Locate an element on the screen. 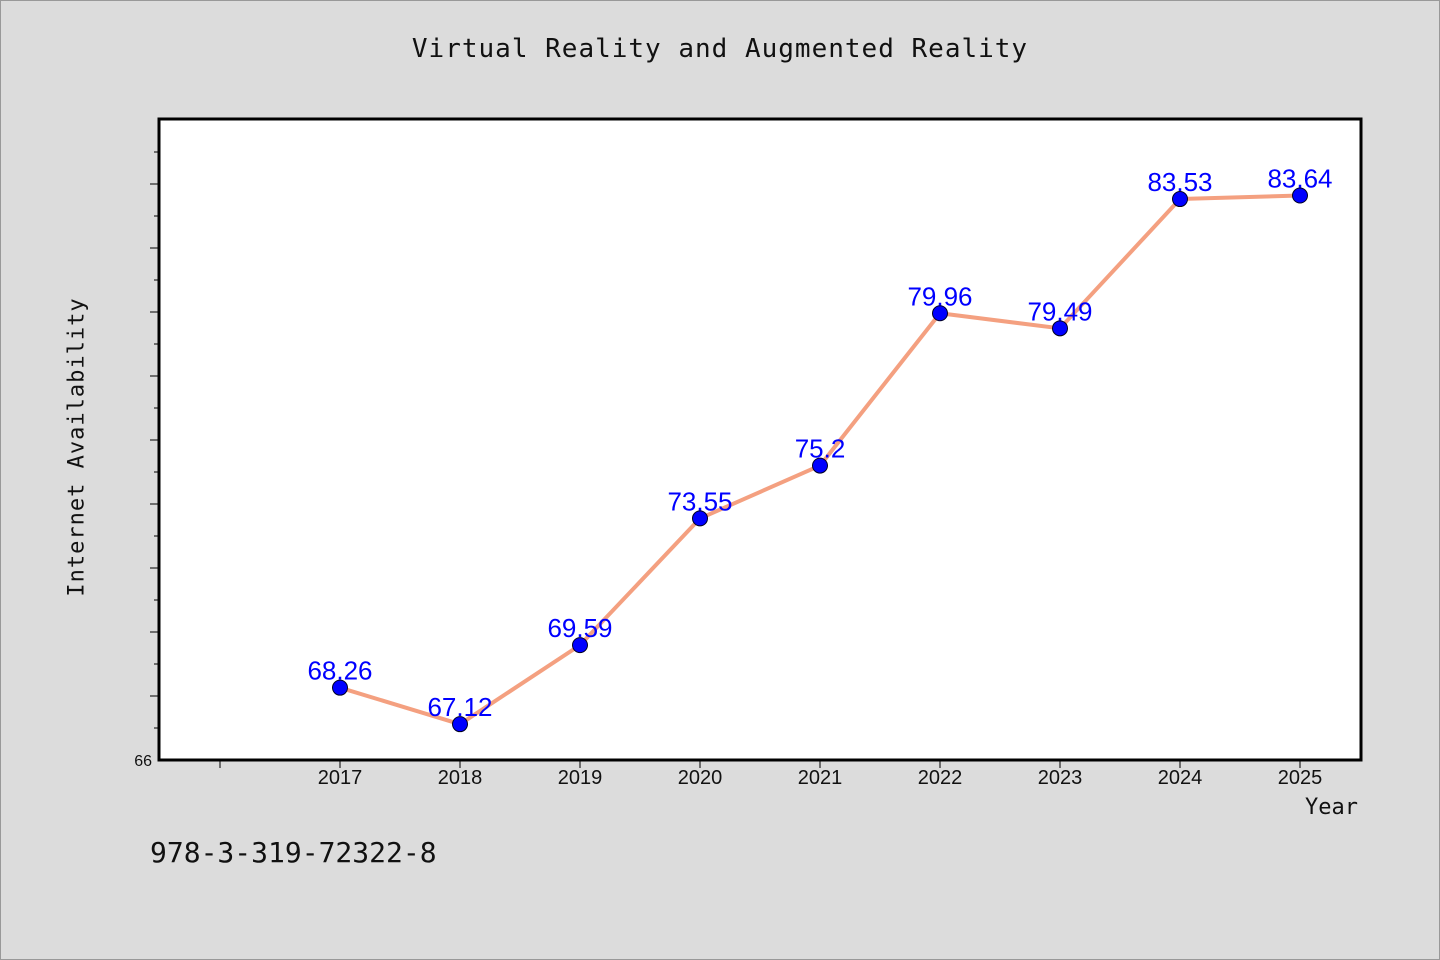  x-axis-label: Year is located at coordinates (1331, 807).